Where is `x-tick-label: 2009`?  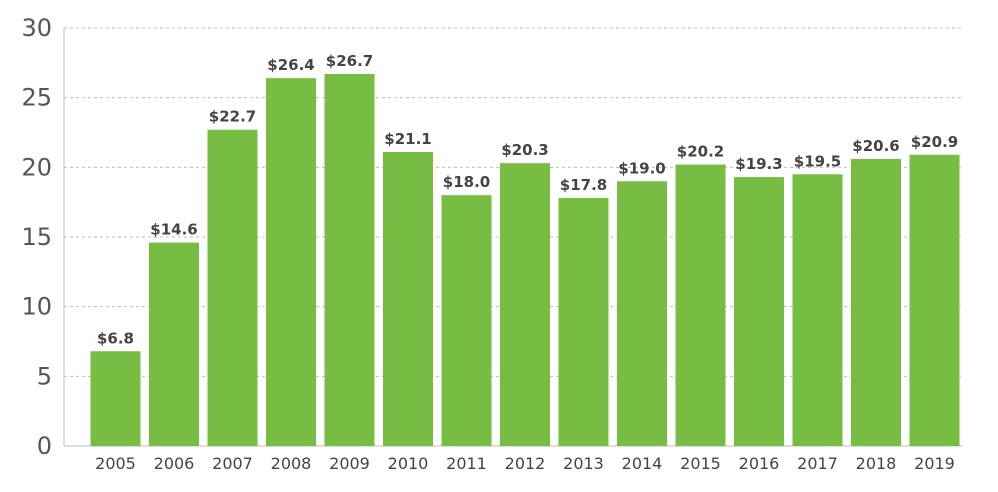
x-tick-label: 2009 is located at coordinates (349, 463).